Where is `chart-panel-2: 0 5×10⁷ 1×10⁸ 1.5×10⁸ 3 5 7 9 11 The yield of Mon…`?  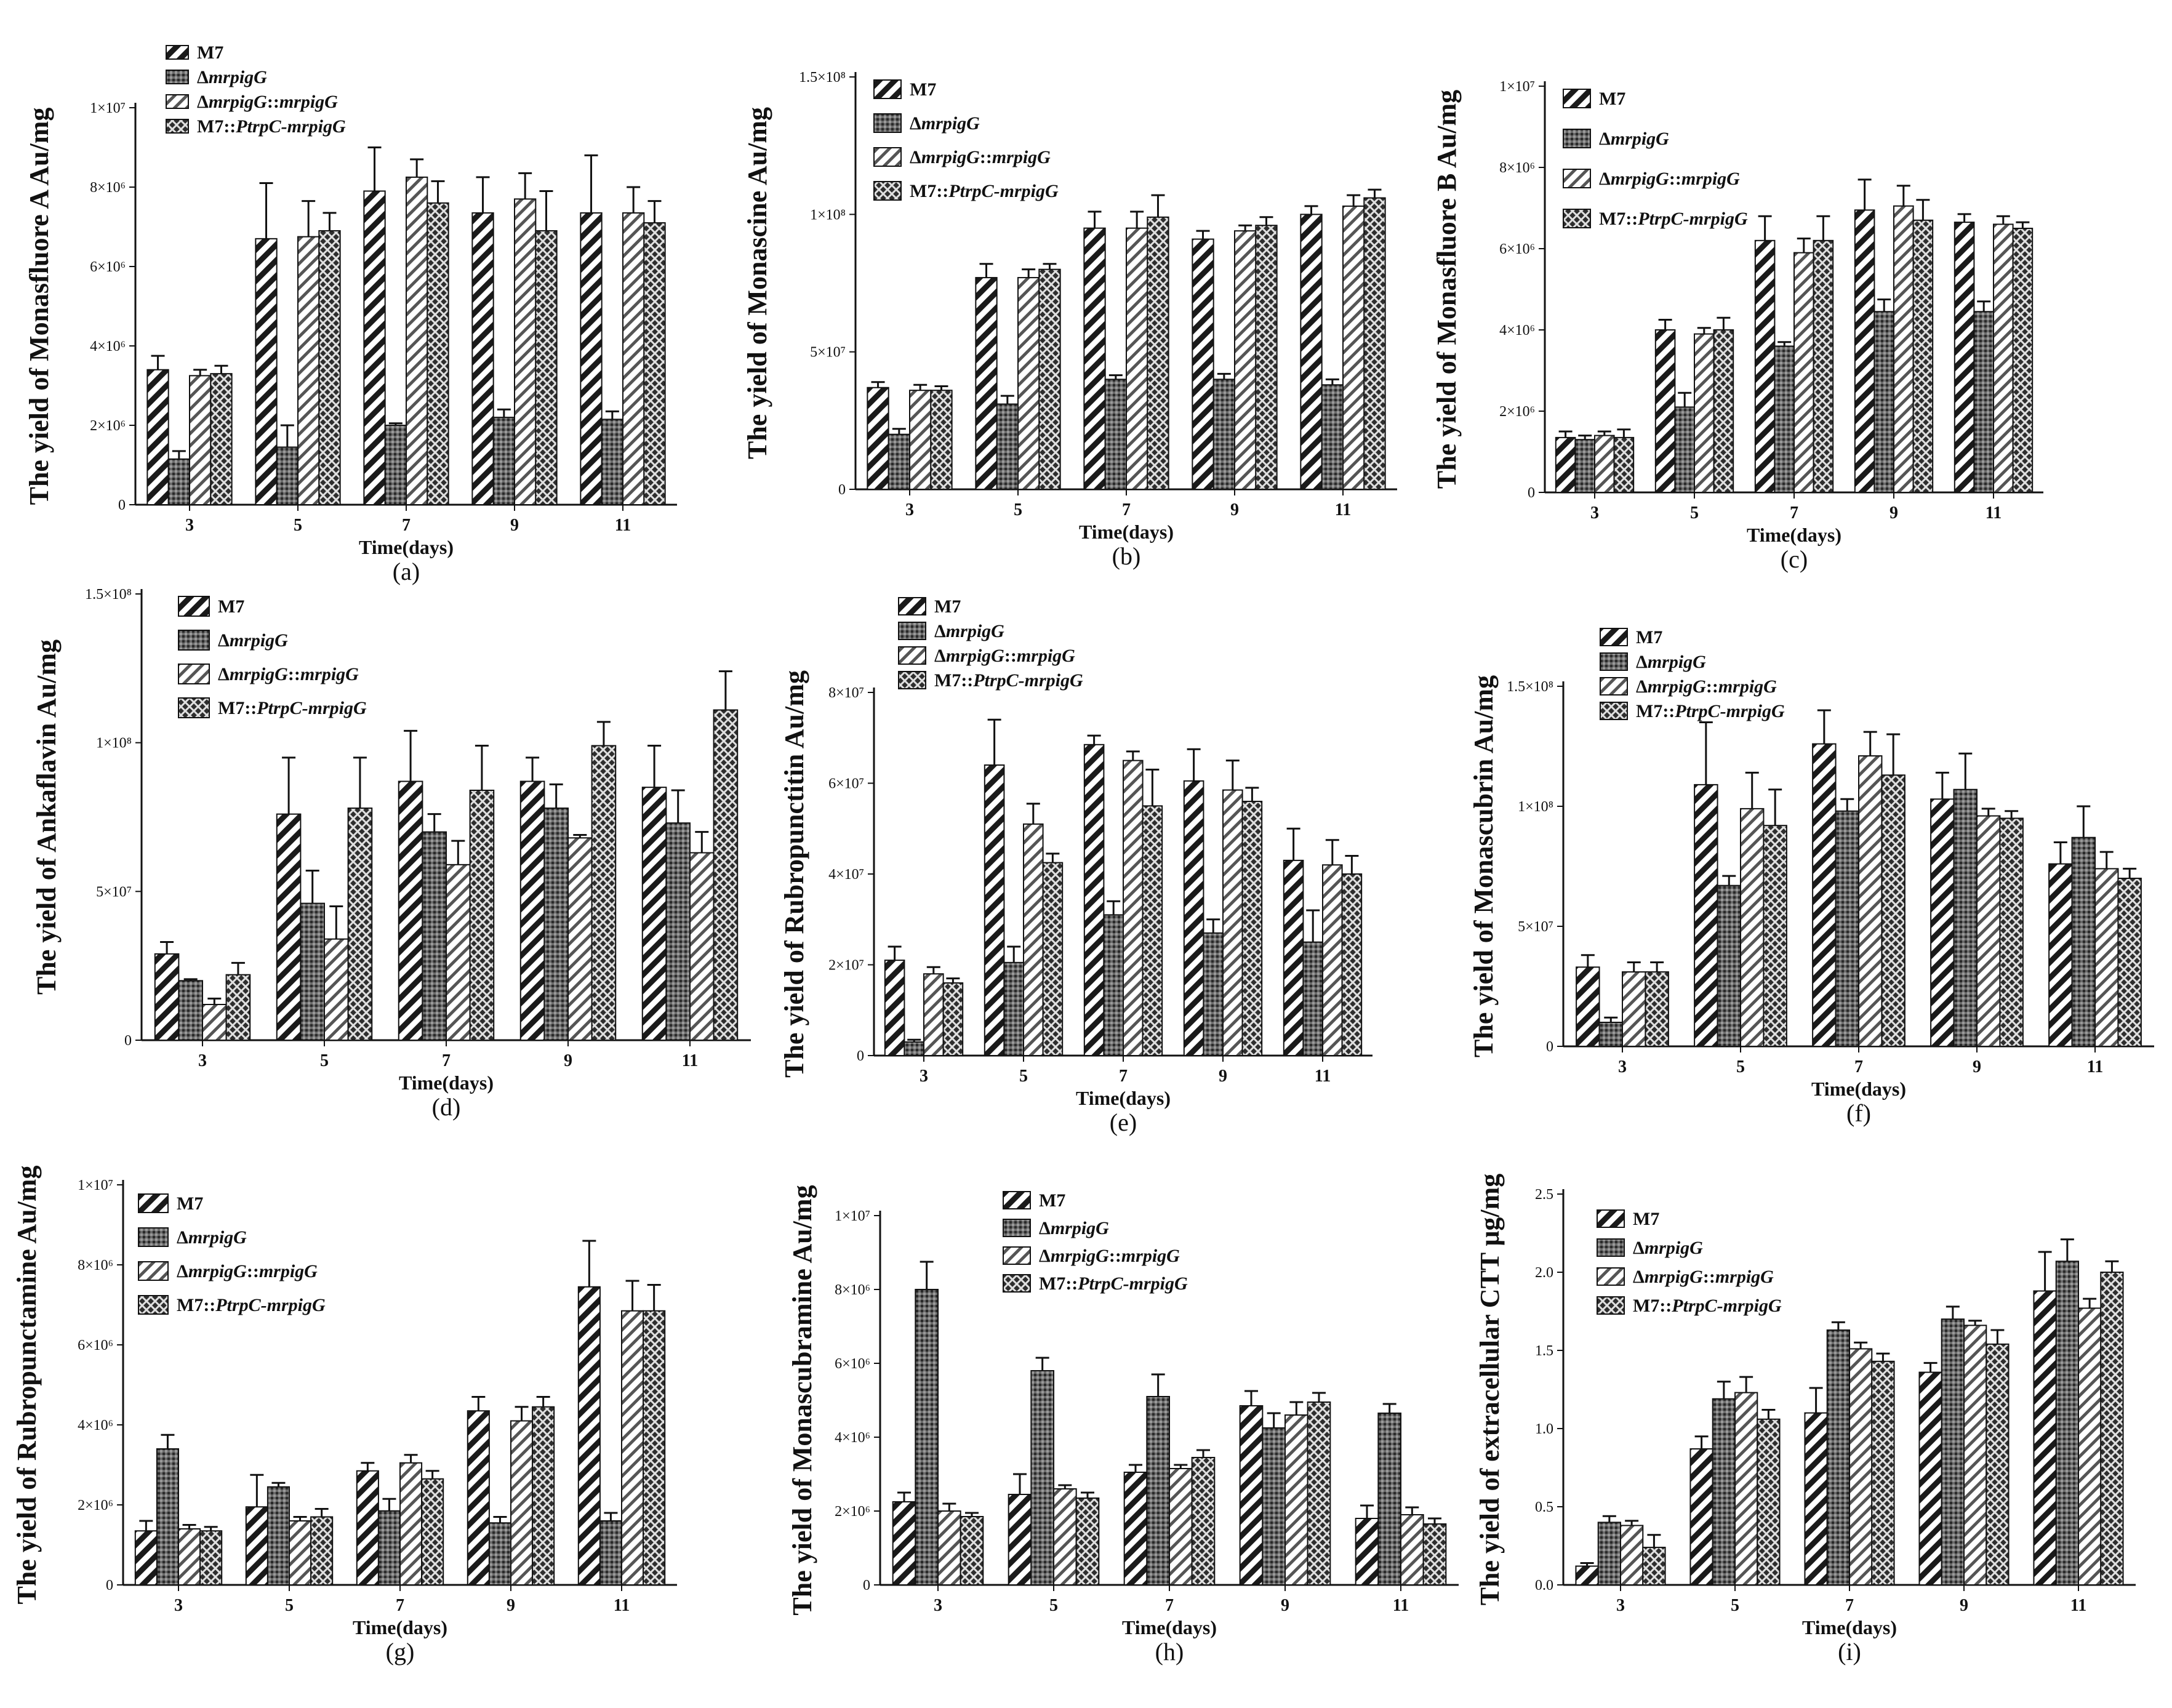
chart-panel-2: 0 5×10⁷ 1×10⁸ 1.5×10⁸ 3 5 7 9 11 The yield of Mon… is located at coordinates (1069, 320).